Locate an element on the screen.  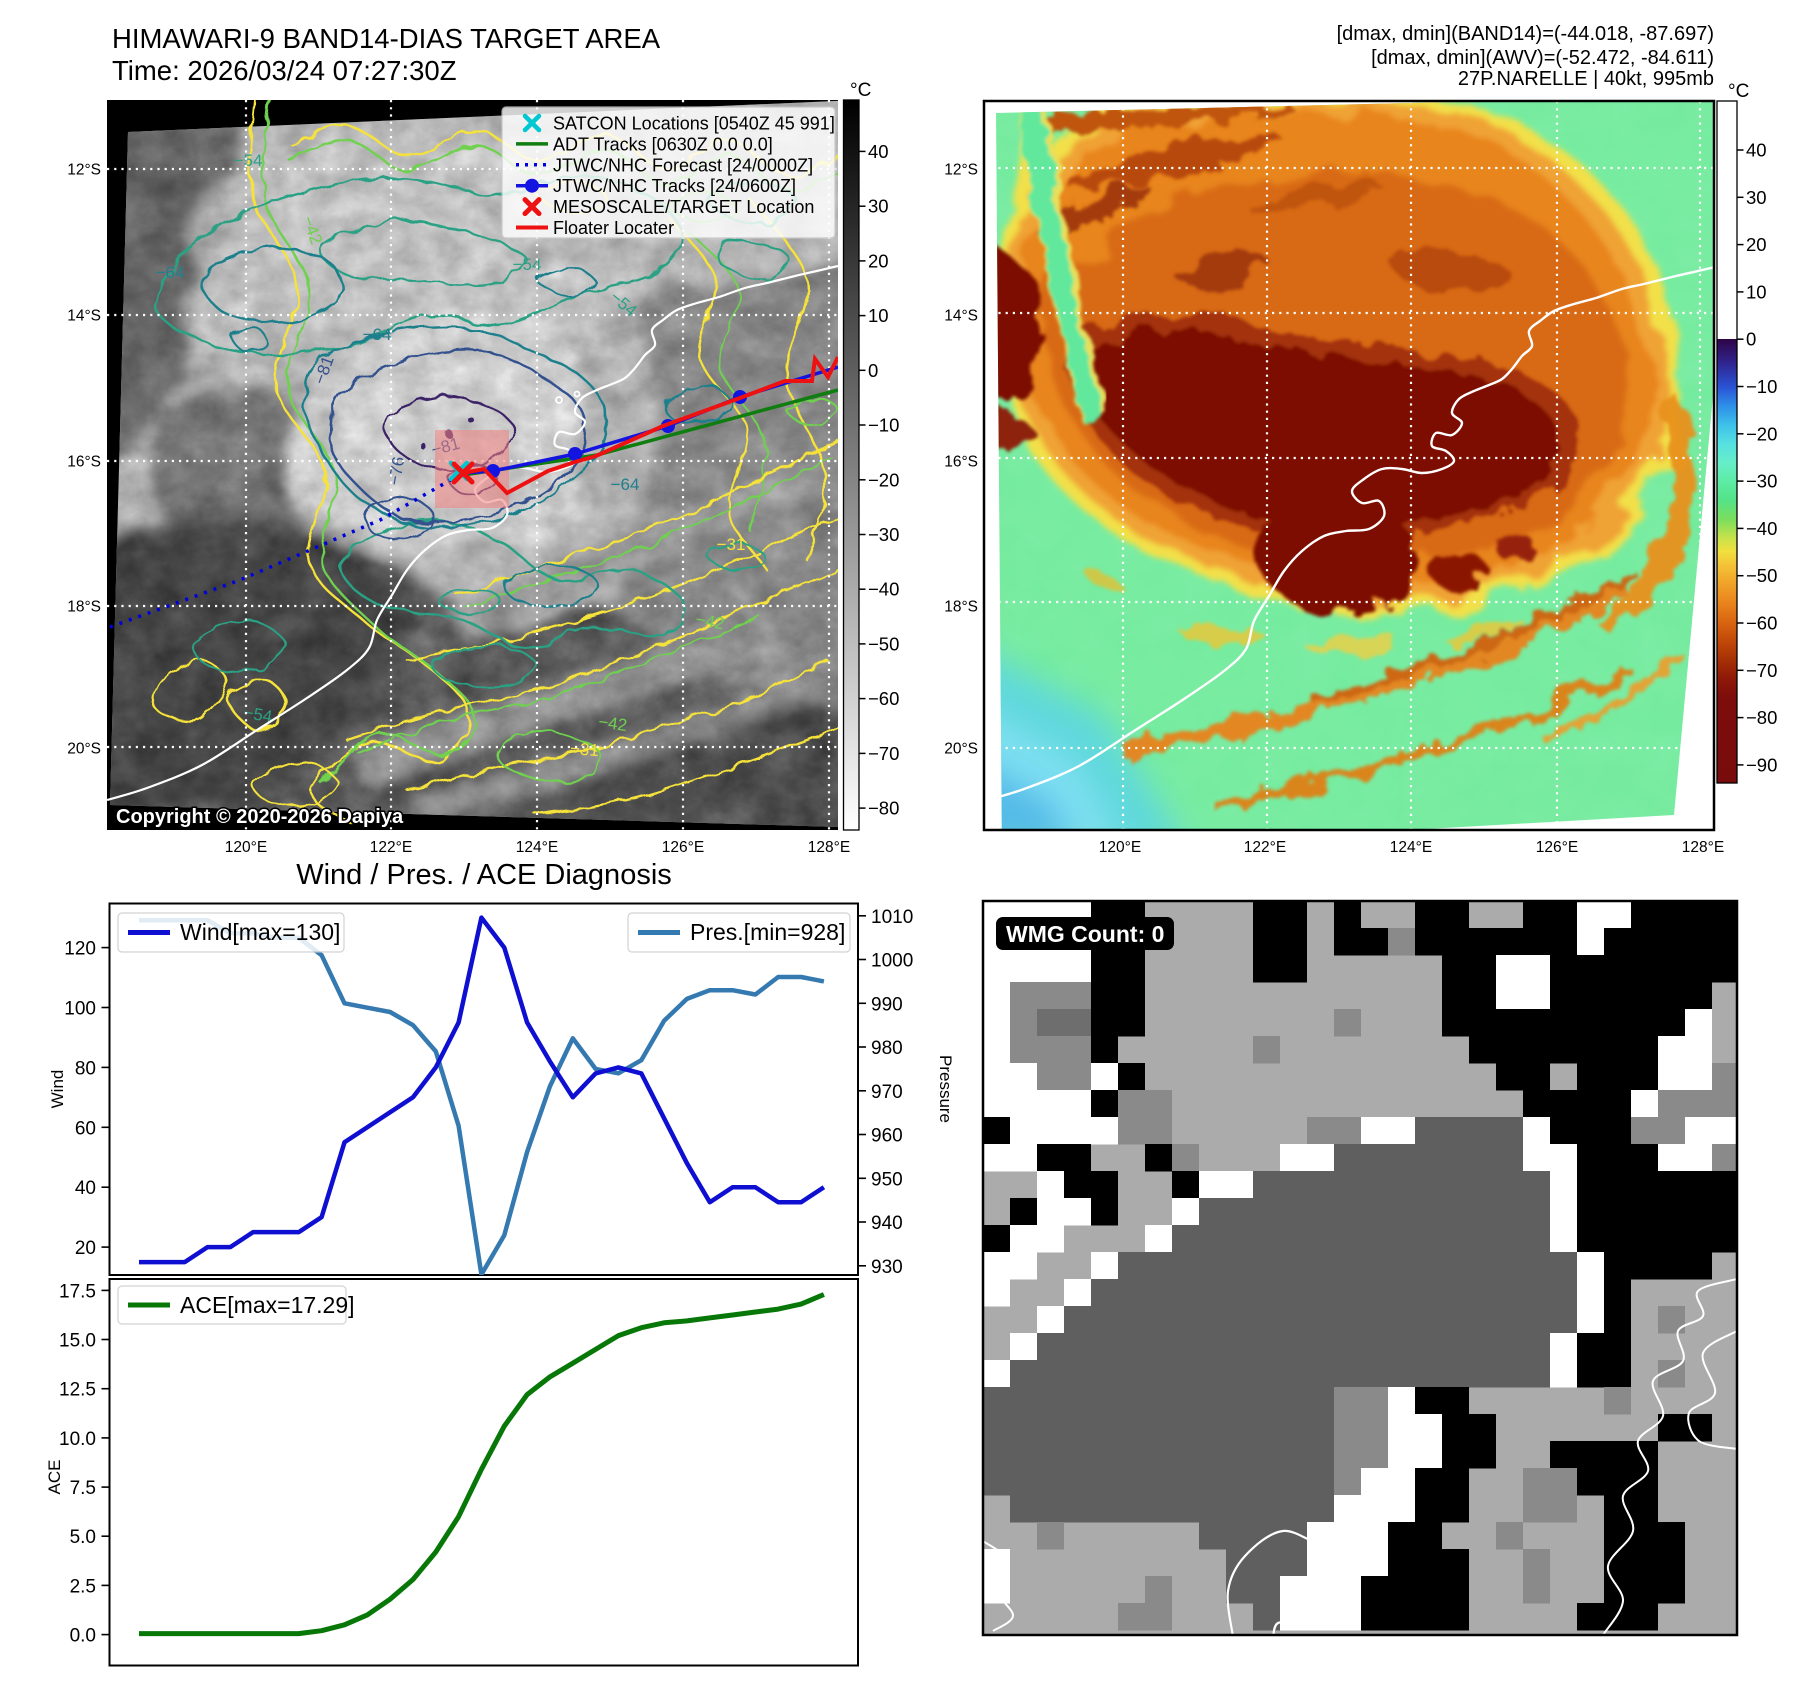
svg-text: 120 is located at coordinates (80, 949).